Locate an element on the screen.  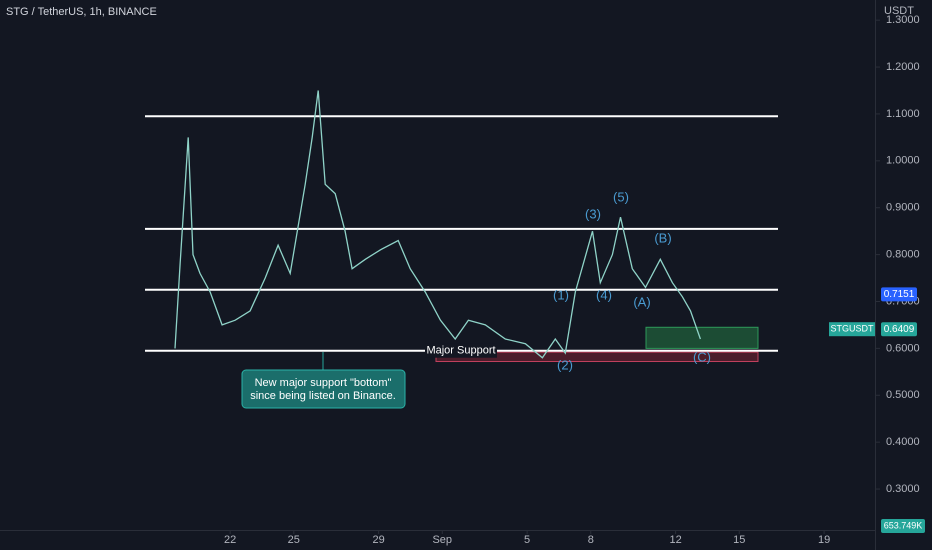
wave-label: (3) is located at coordinates (593, 213).